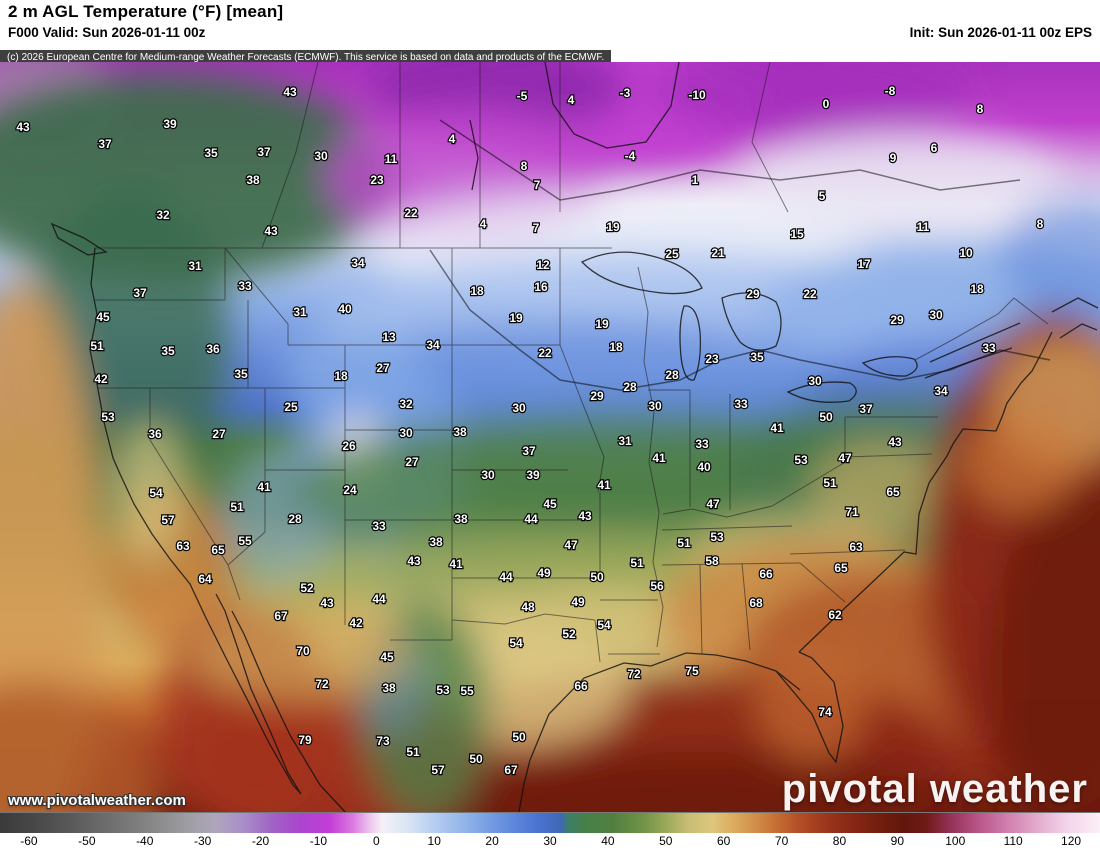 The image size is (1100, 850). Describe the element at coordinates (87, 841) in the screenshot. I see `colorbar-tick-label: -50` at that location.